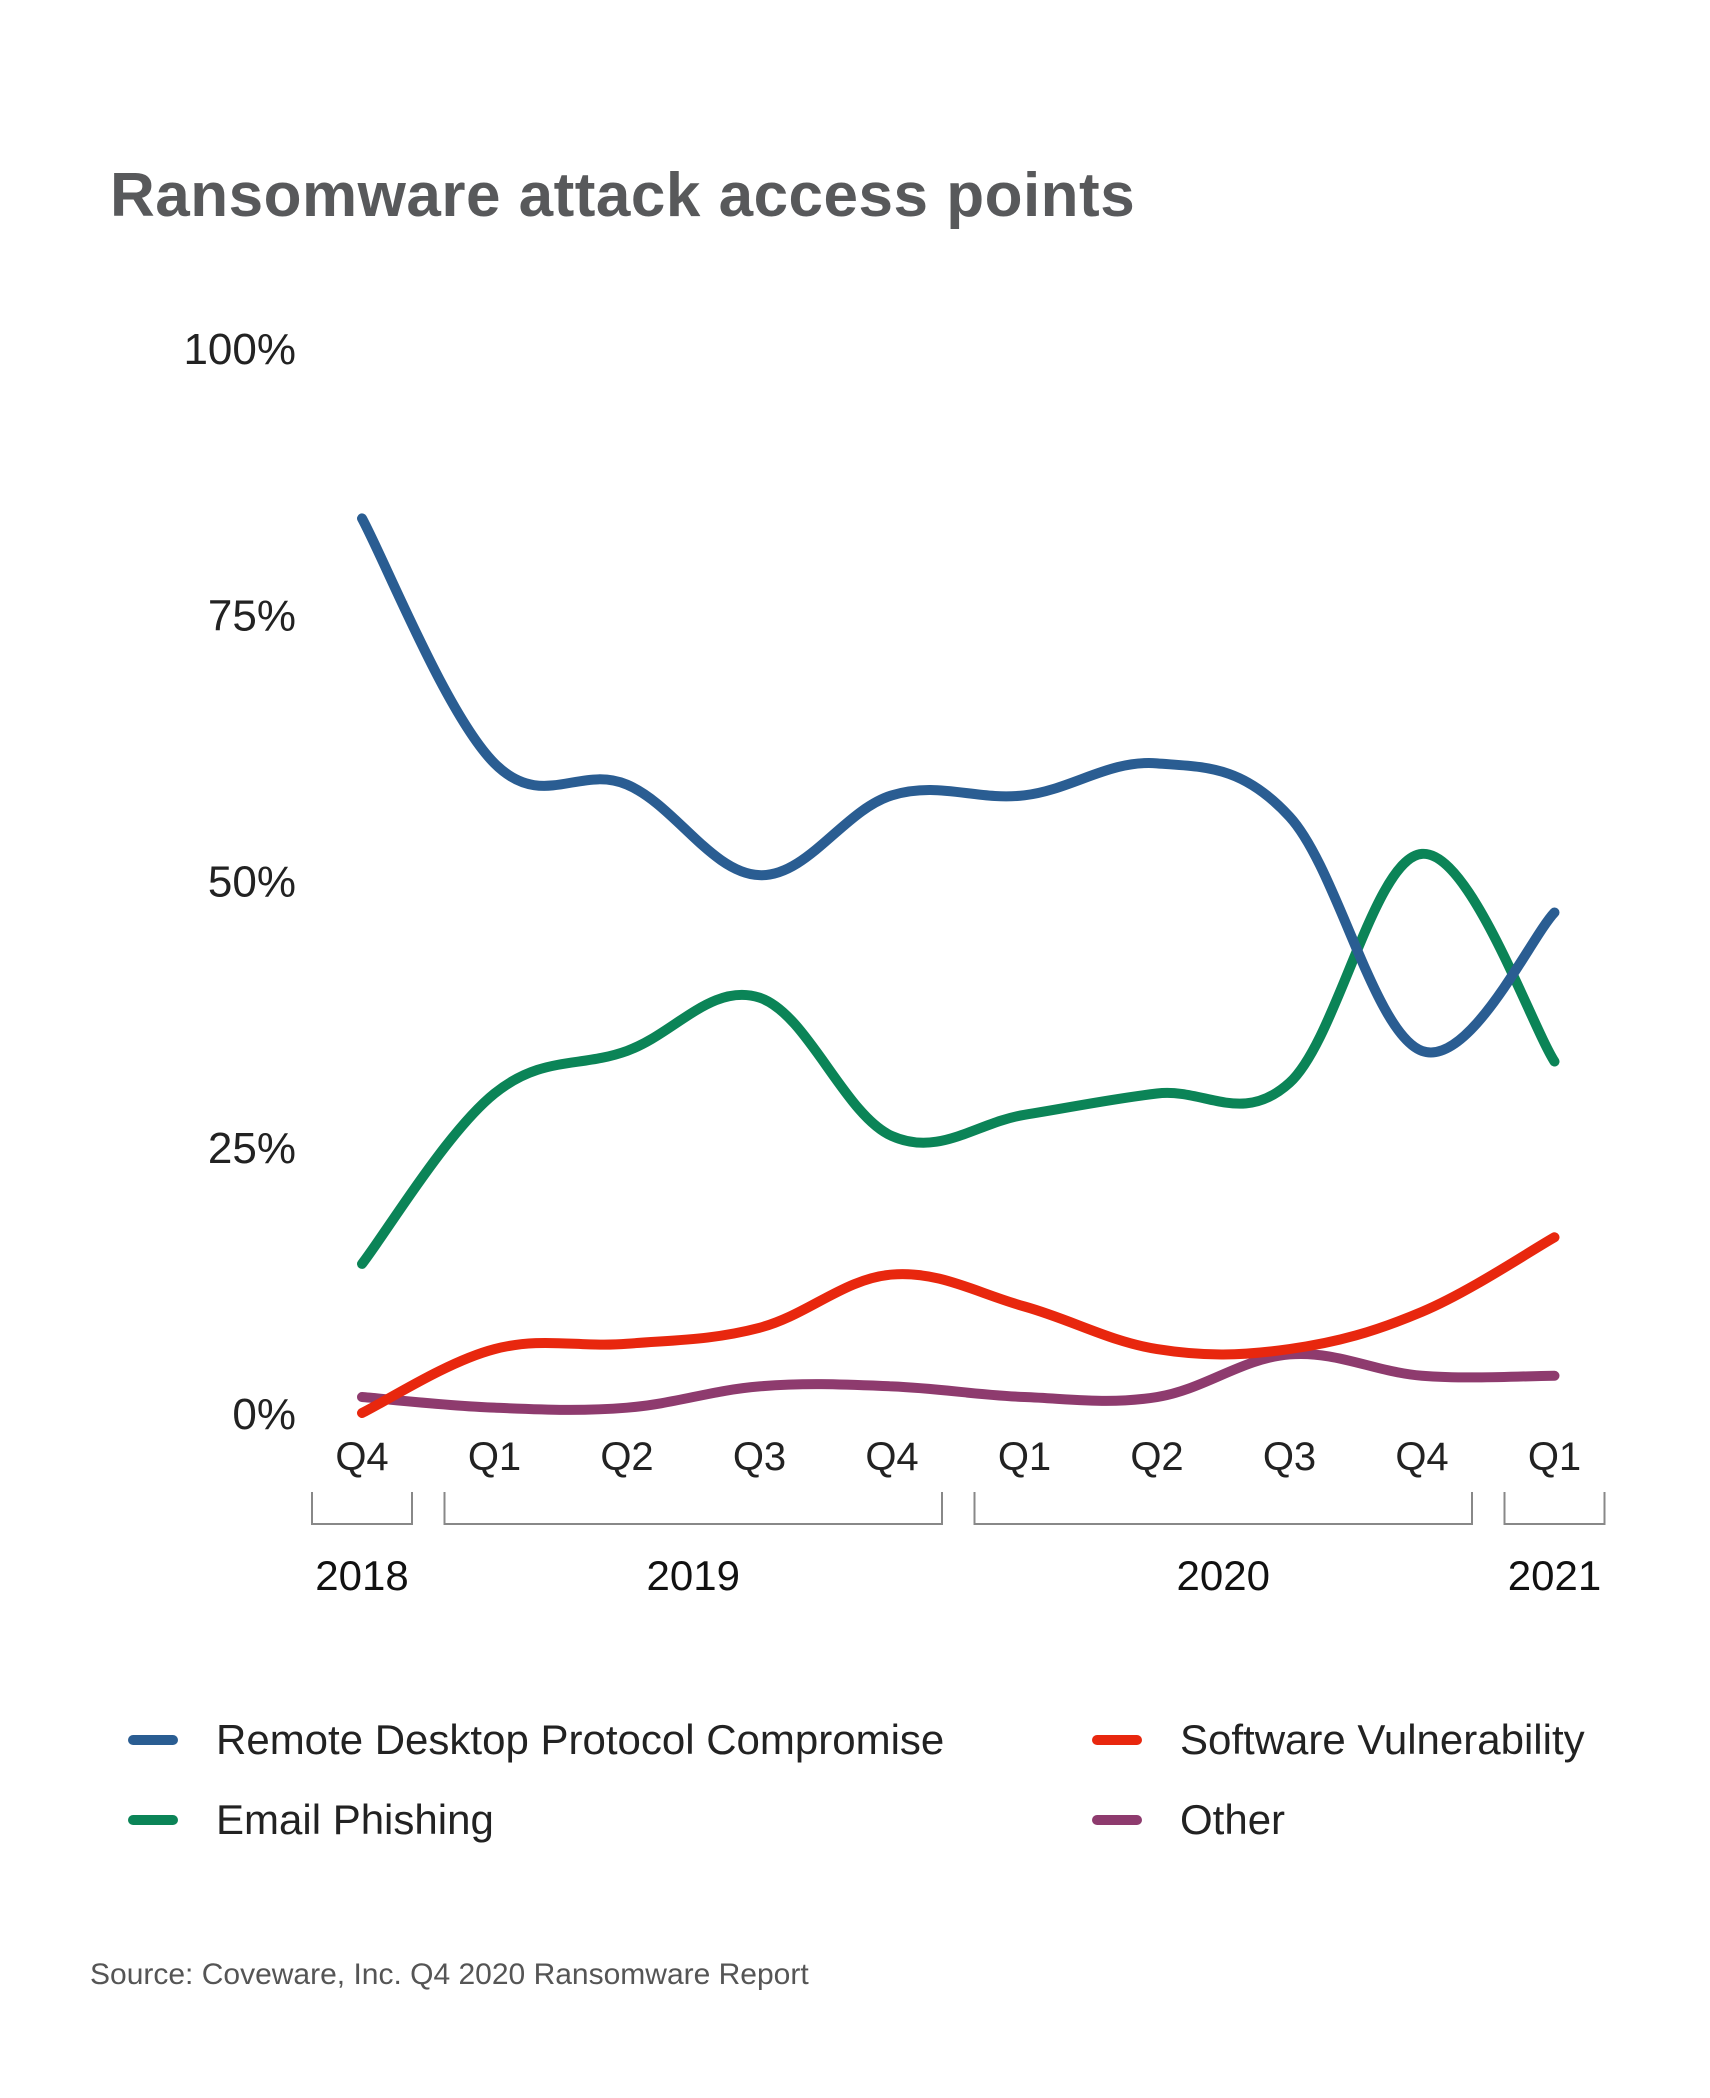 The height and width of the screenshot is (2098, 1710). Describe the element at coordinates (958, 1058) in the screenshot. I see `series-line-email-phishing` at that location.